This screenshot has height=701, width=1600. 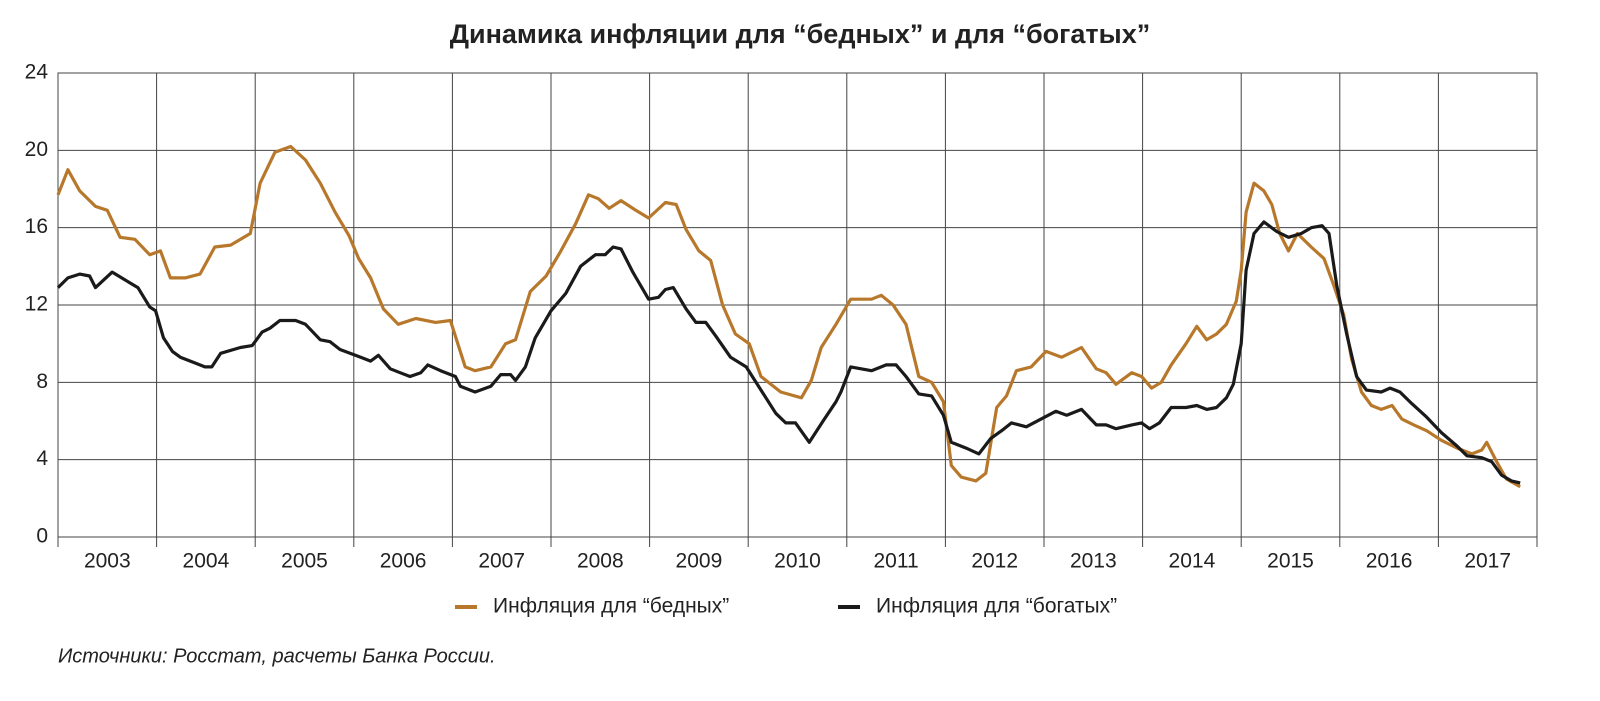 I want to click on x-tick-label: 2003, so click(x=107, y=561).